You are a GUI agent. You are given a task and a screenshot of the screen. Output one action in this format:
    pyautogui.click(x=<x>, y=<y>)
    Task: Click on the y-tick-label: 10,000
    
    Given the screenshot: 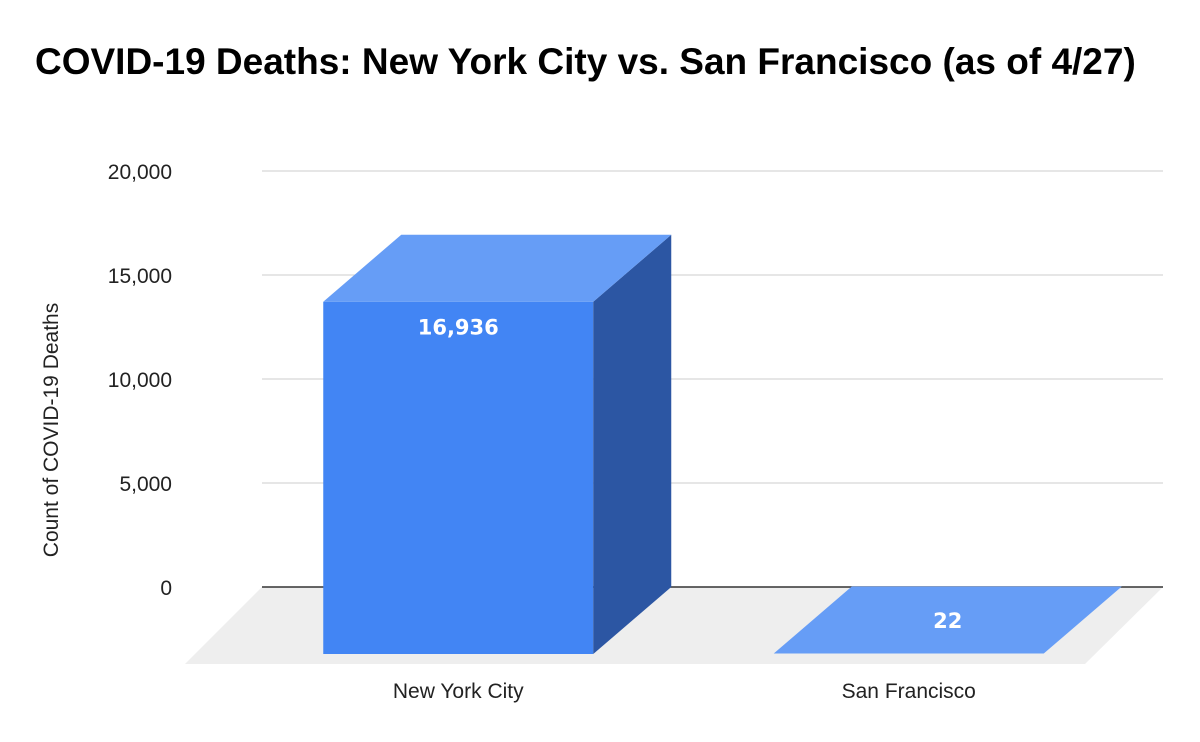 What is the action you would take?
    pyautogui.click(x=140, y=380)
    